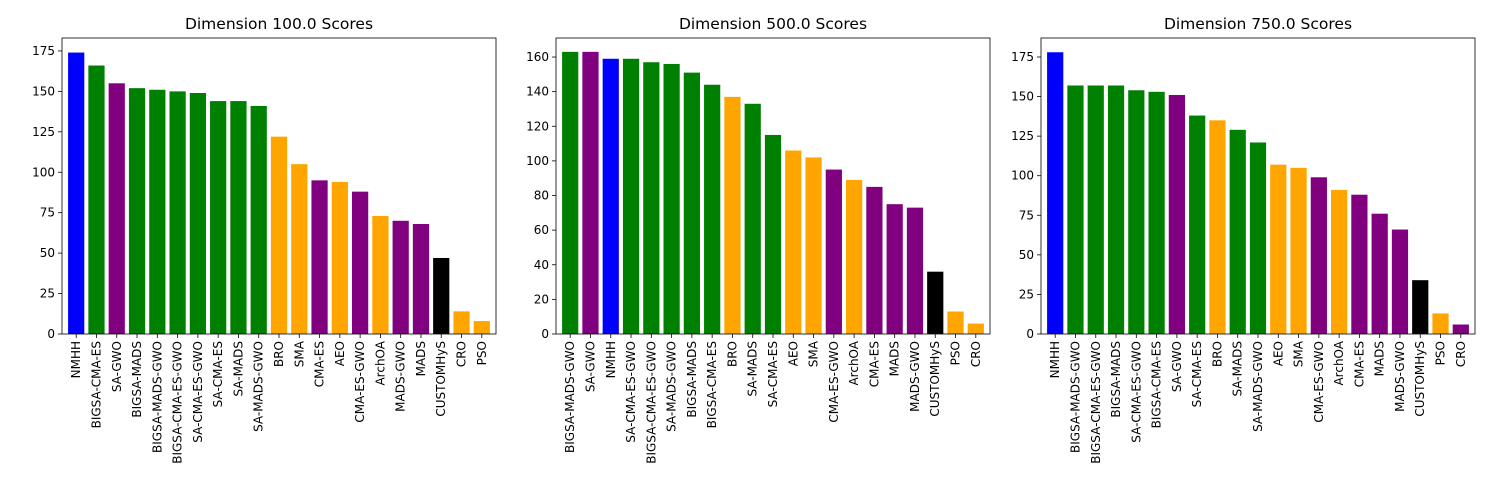  What do you see at coordinates (537, 57) in the screenshot?
I see `y-tick-label: 160` at bounding box center [537, 57].